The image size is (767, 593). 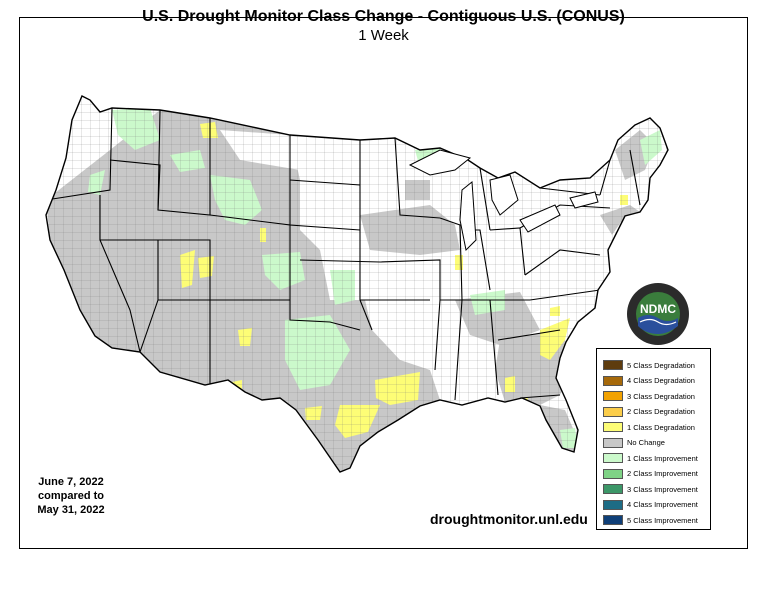 I want to click on legend-item: 1 Class Improvement, so click(x=650, y=458).